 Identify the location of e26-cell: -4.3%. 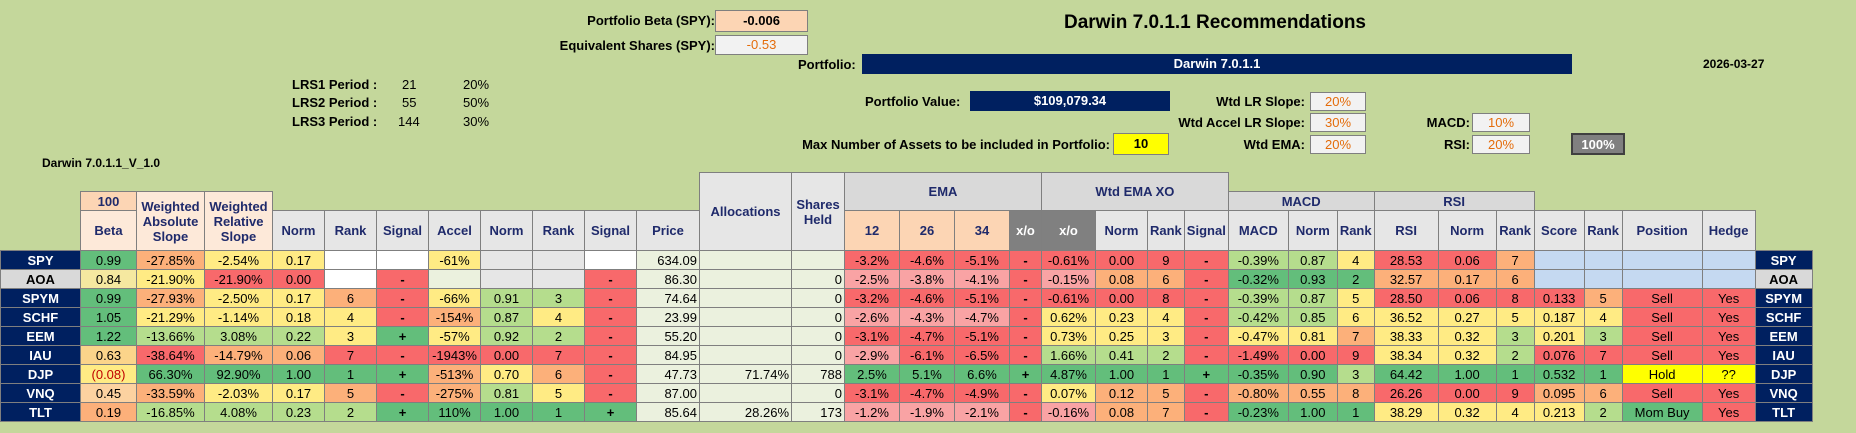
(927, 317).